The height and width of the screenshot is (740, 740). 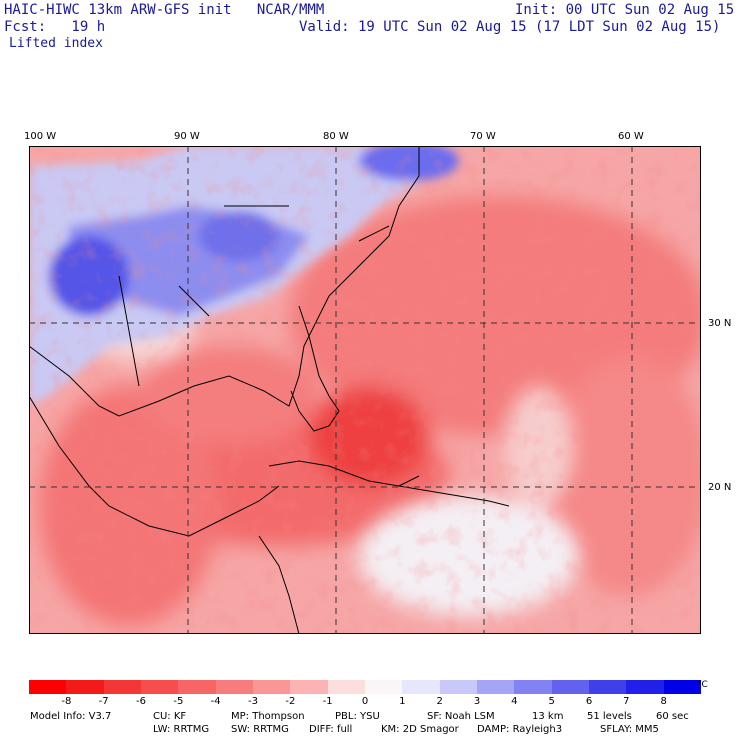 What do you see at coordinates (625, 10) in the screenshot?
I see `init-time: Init: 00 UTC Sun 02 Aug 15` at bounding box center [625, 10].